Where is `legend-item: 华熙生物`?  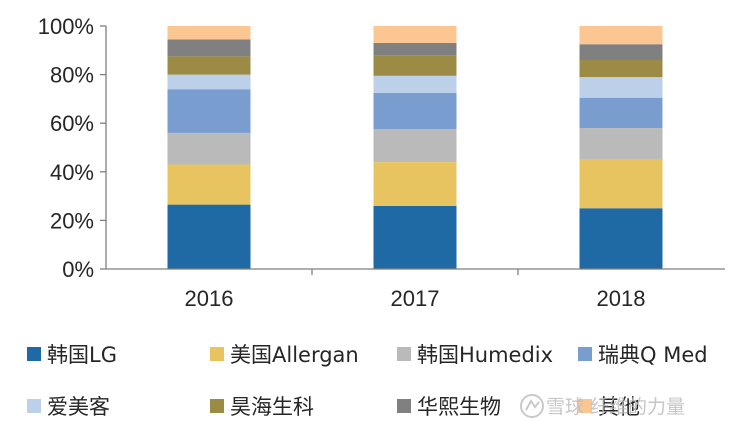
legend-item: 华熙生物 is located at coordinates (449, 407).